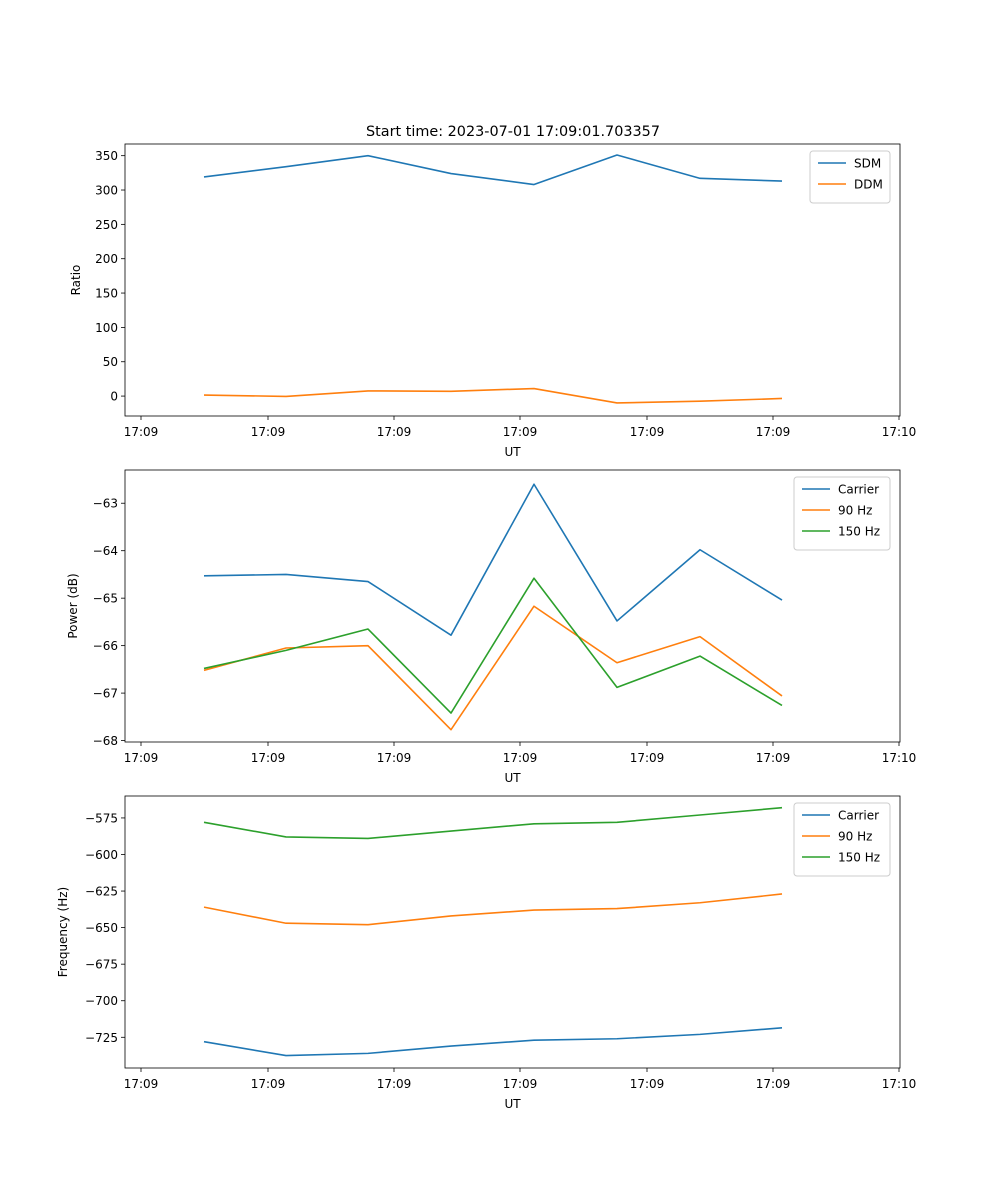 This screenshot has width=1000, height=1200. What do you see at coordinates (513, 132) in the screenshot?
I see `figure-title: Start time: 2023-07-01 17:09:01.703357` at bounding box center [513, 132].